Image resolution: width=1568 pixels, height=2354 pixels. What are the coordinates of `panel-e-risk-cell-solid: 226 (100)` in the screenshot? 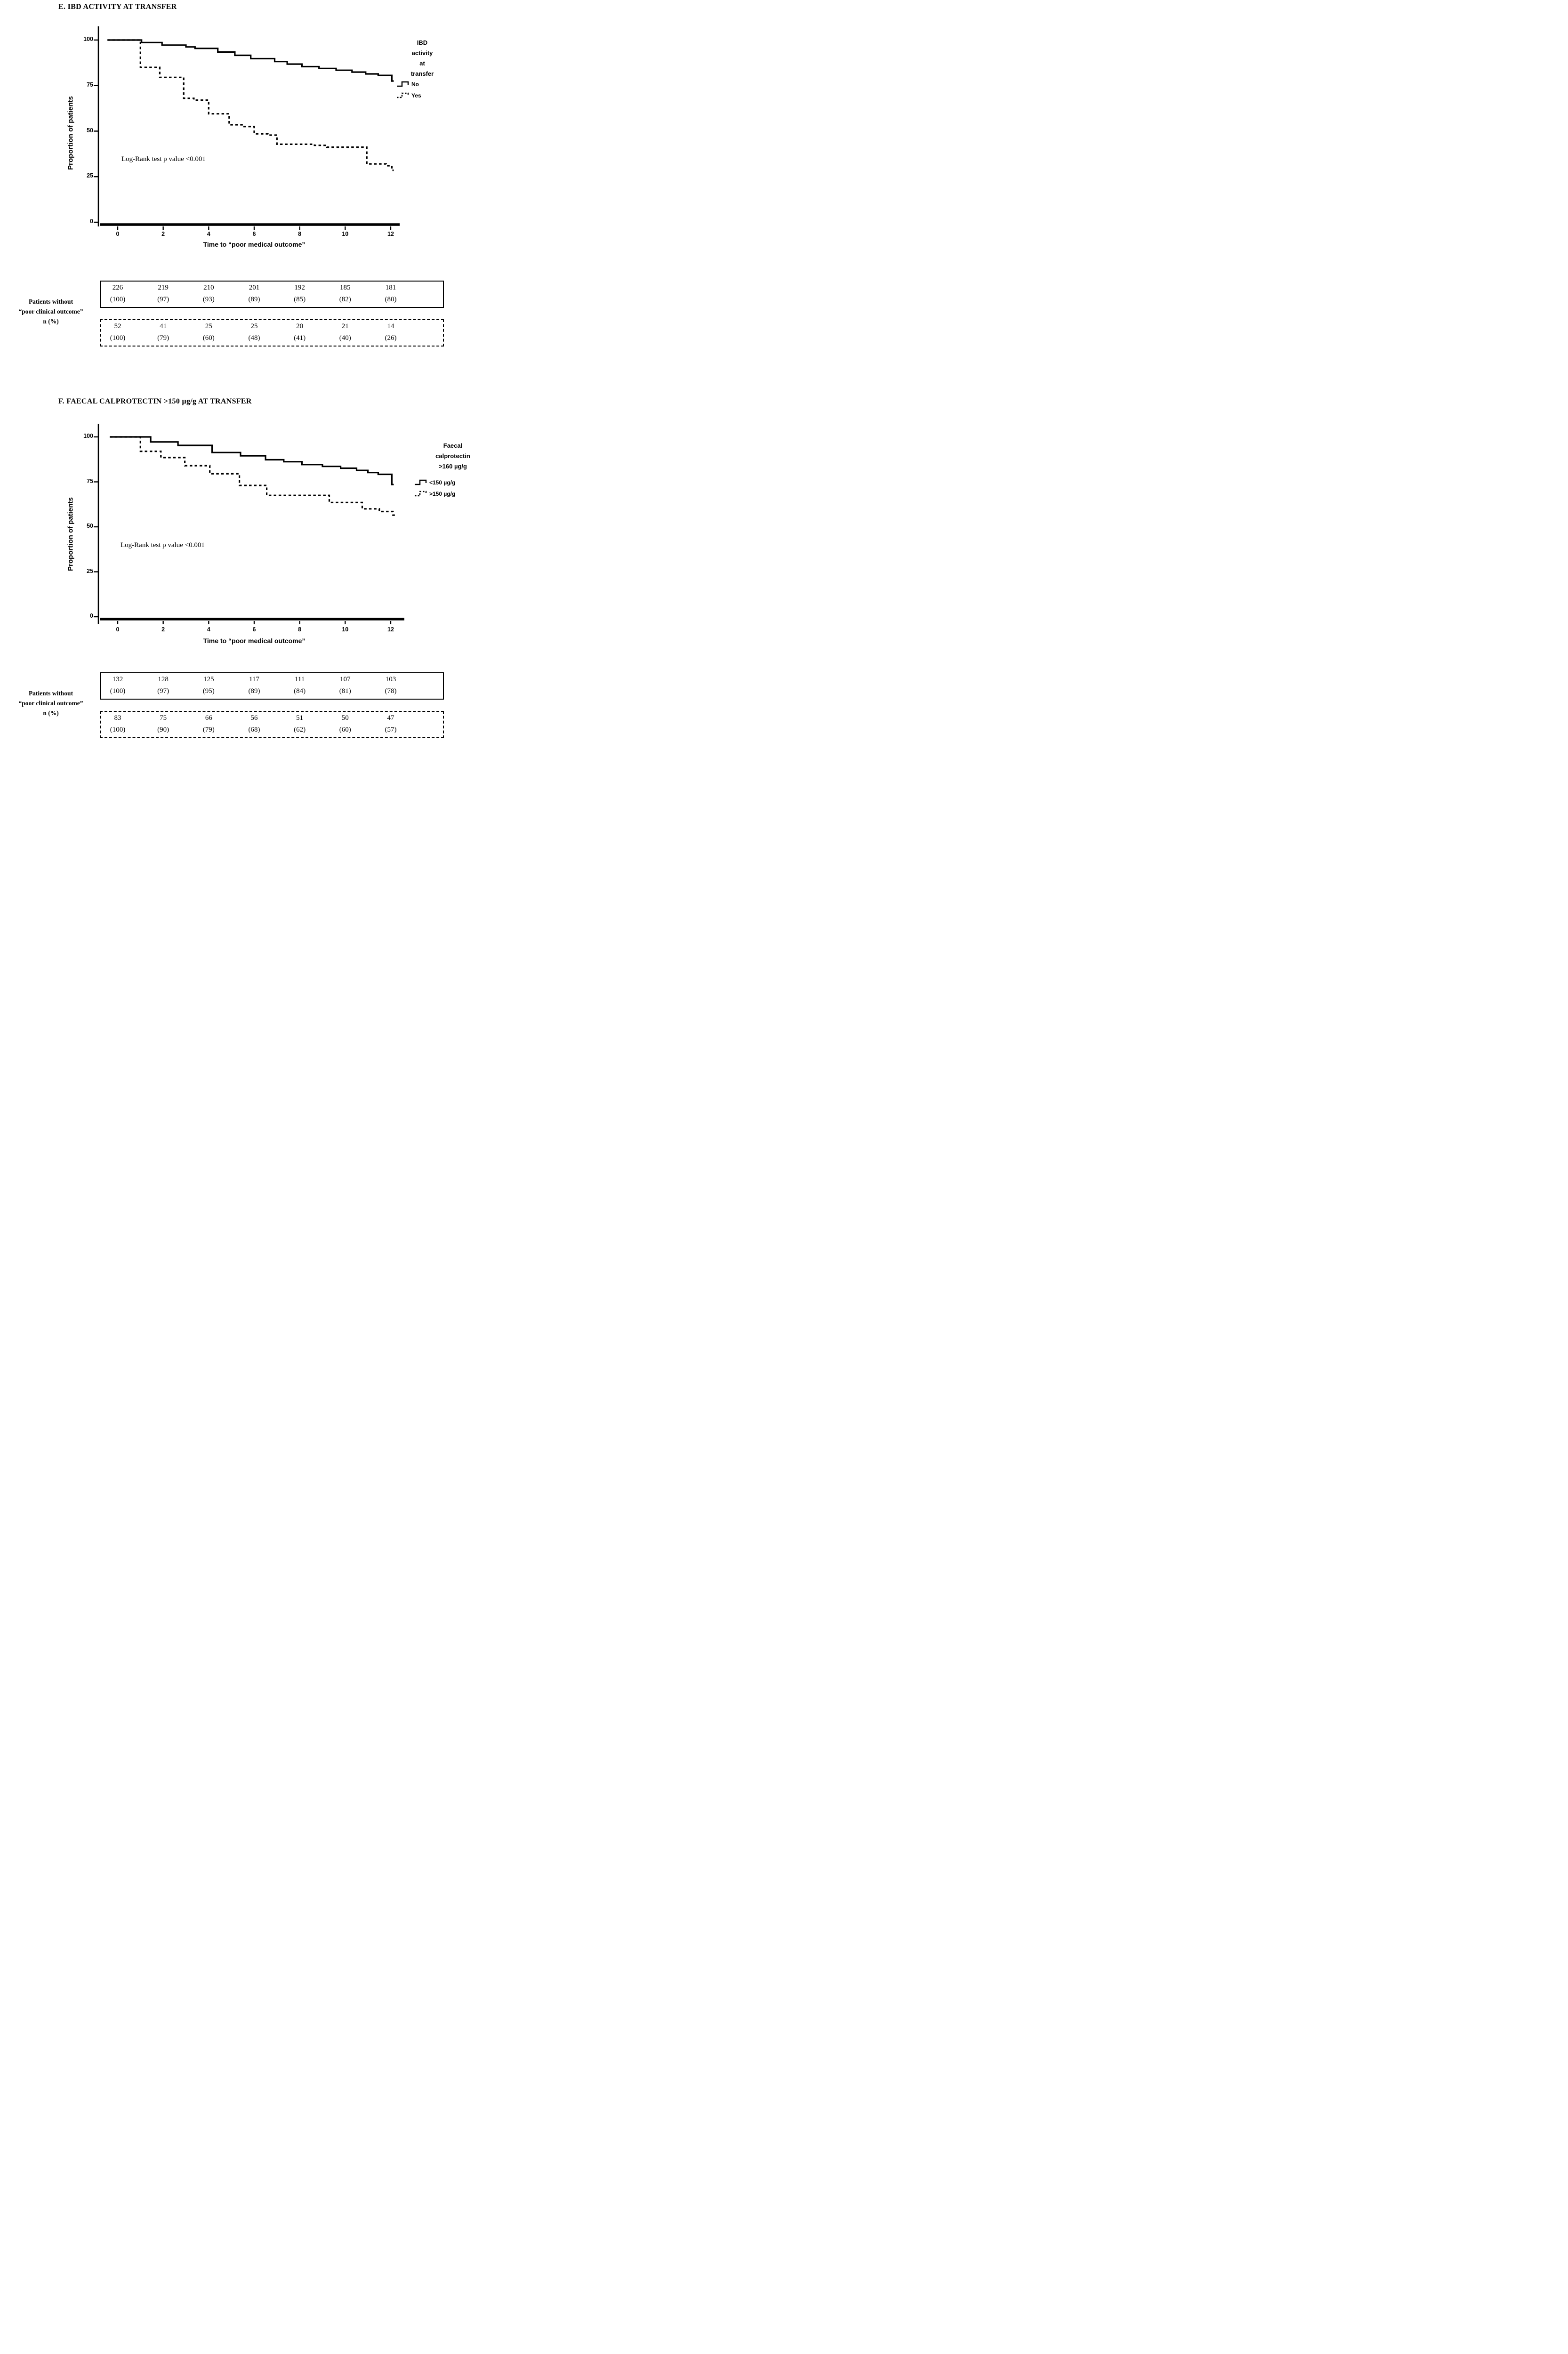 It's located at (117, 293).